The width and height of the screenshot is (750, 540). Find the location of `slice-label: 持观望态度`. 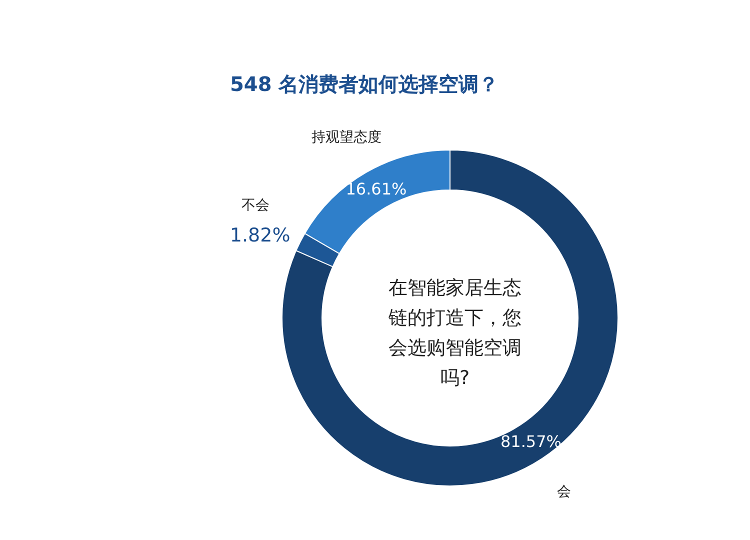

slice-label: 持观望态度 is located at coordinates (346, 138).